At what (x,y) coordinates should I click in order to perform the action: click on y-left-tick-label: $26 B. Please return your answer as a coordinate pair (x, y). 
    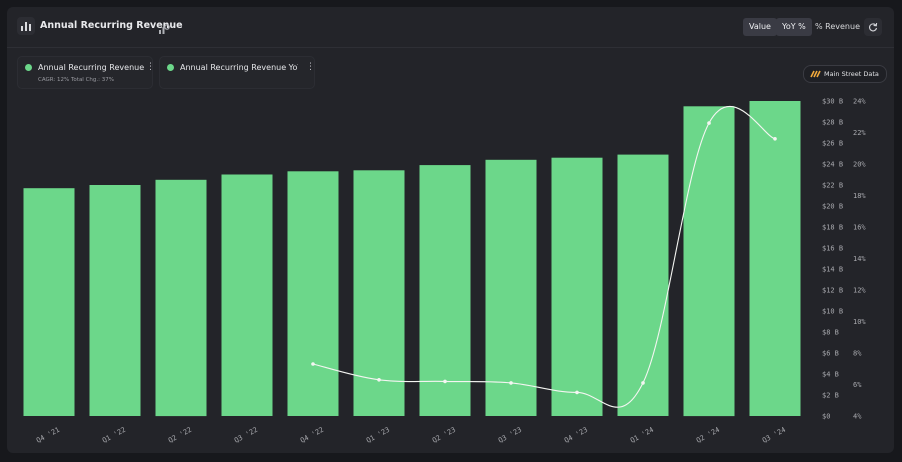
    Looking at the image, I should click on (832, 144).